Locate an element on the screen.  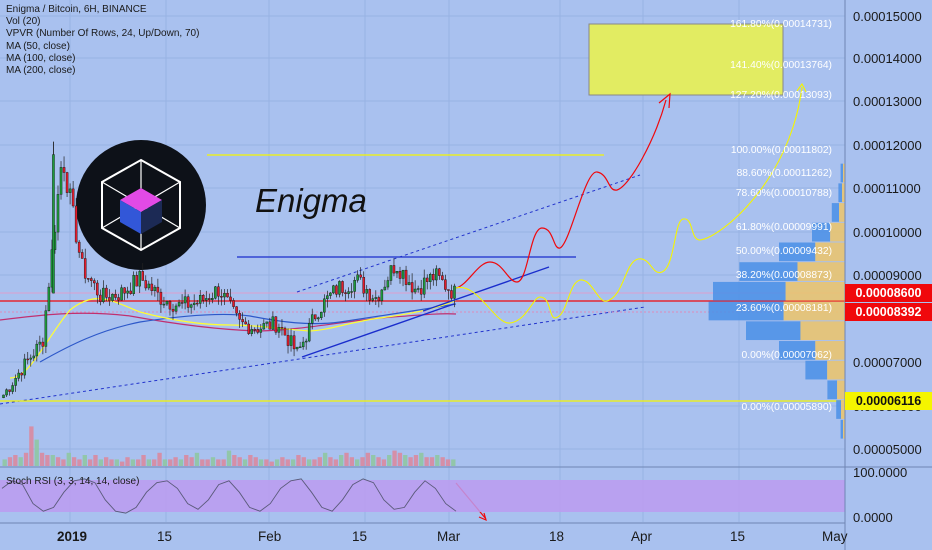
indicator-volume: Vol (20) is located at coordinates (23, 22).